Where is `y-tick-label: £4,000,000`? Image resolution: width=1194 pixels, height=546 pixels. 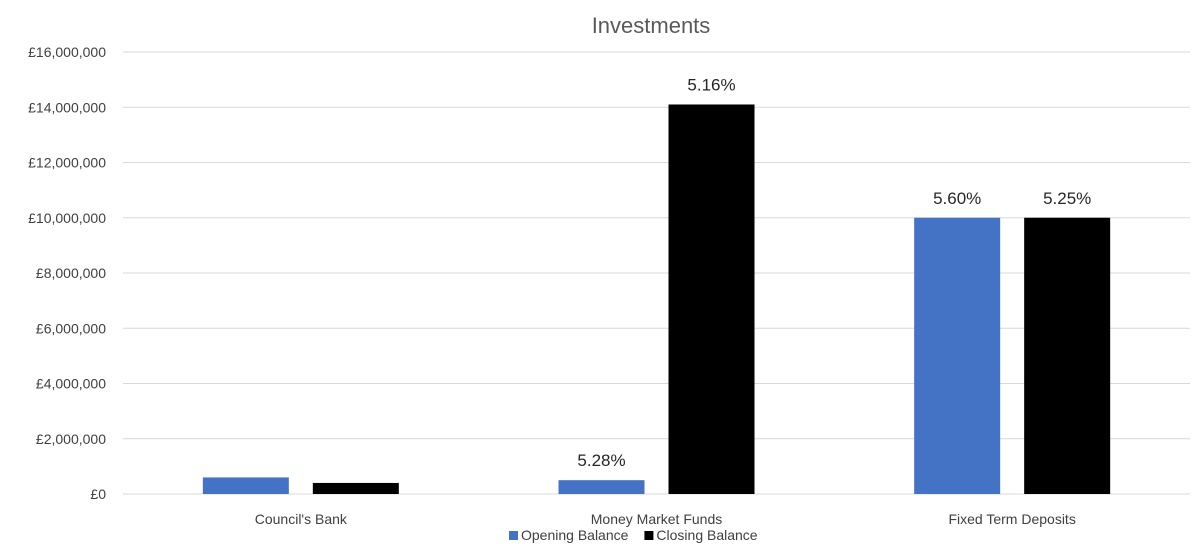 y-tick-label: £4,000,000 is located at coordinates (71, 384).